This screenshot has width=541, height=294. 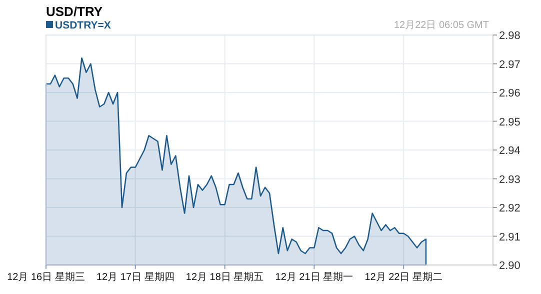 What do you see at coordinates (314, 277) in the screenshot?
I see `x-tick-label: 12月 21日 星期一` at bounding box center [314, 277].